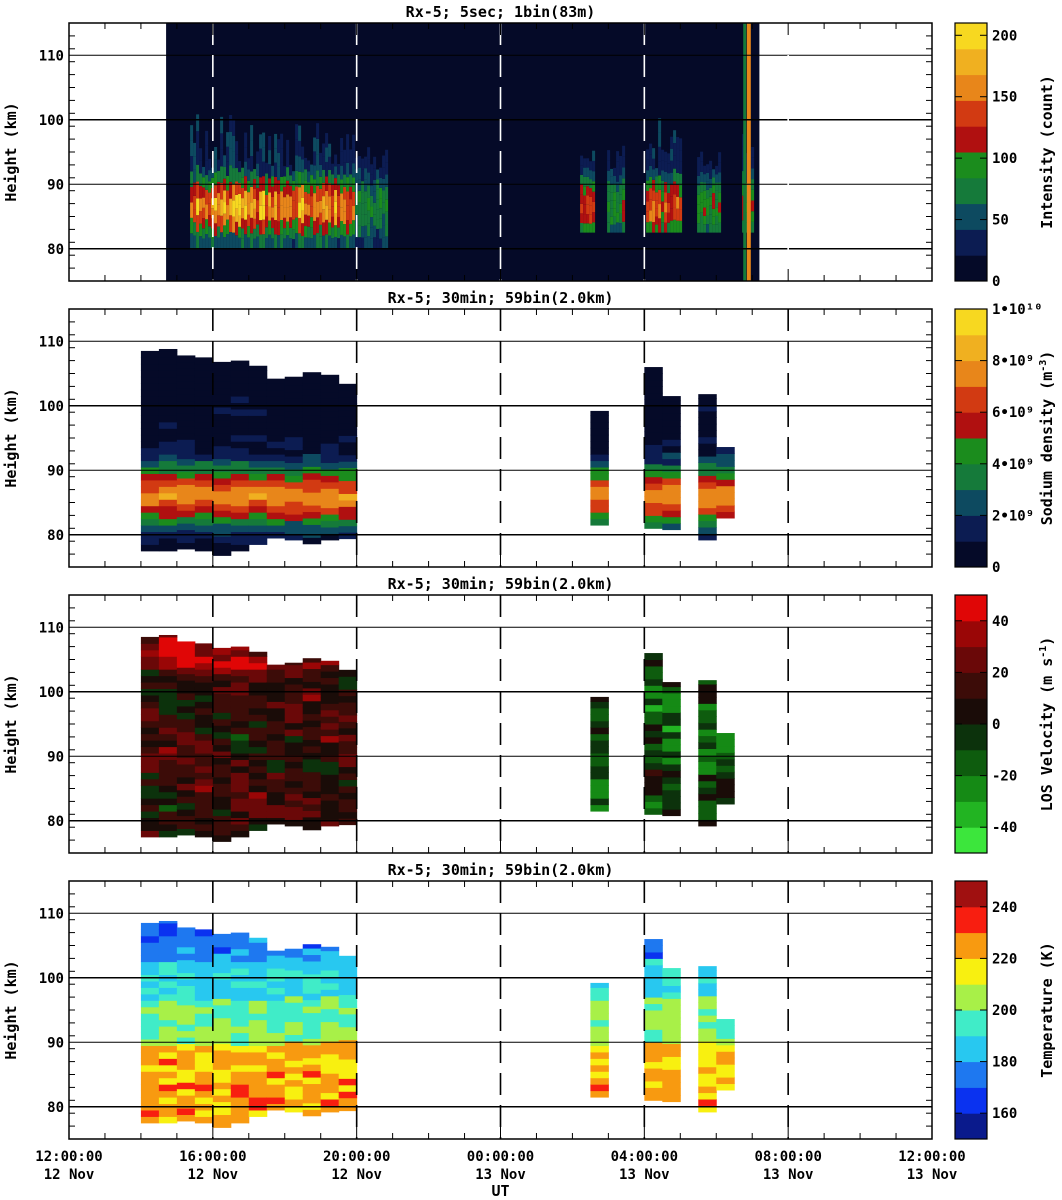  I want to click on data-layer, so click(437, 452).